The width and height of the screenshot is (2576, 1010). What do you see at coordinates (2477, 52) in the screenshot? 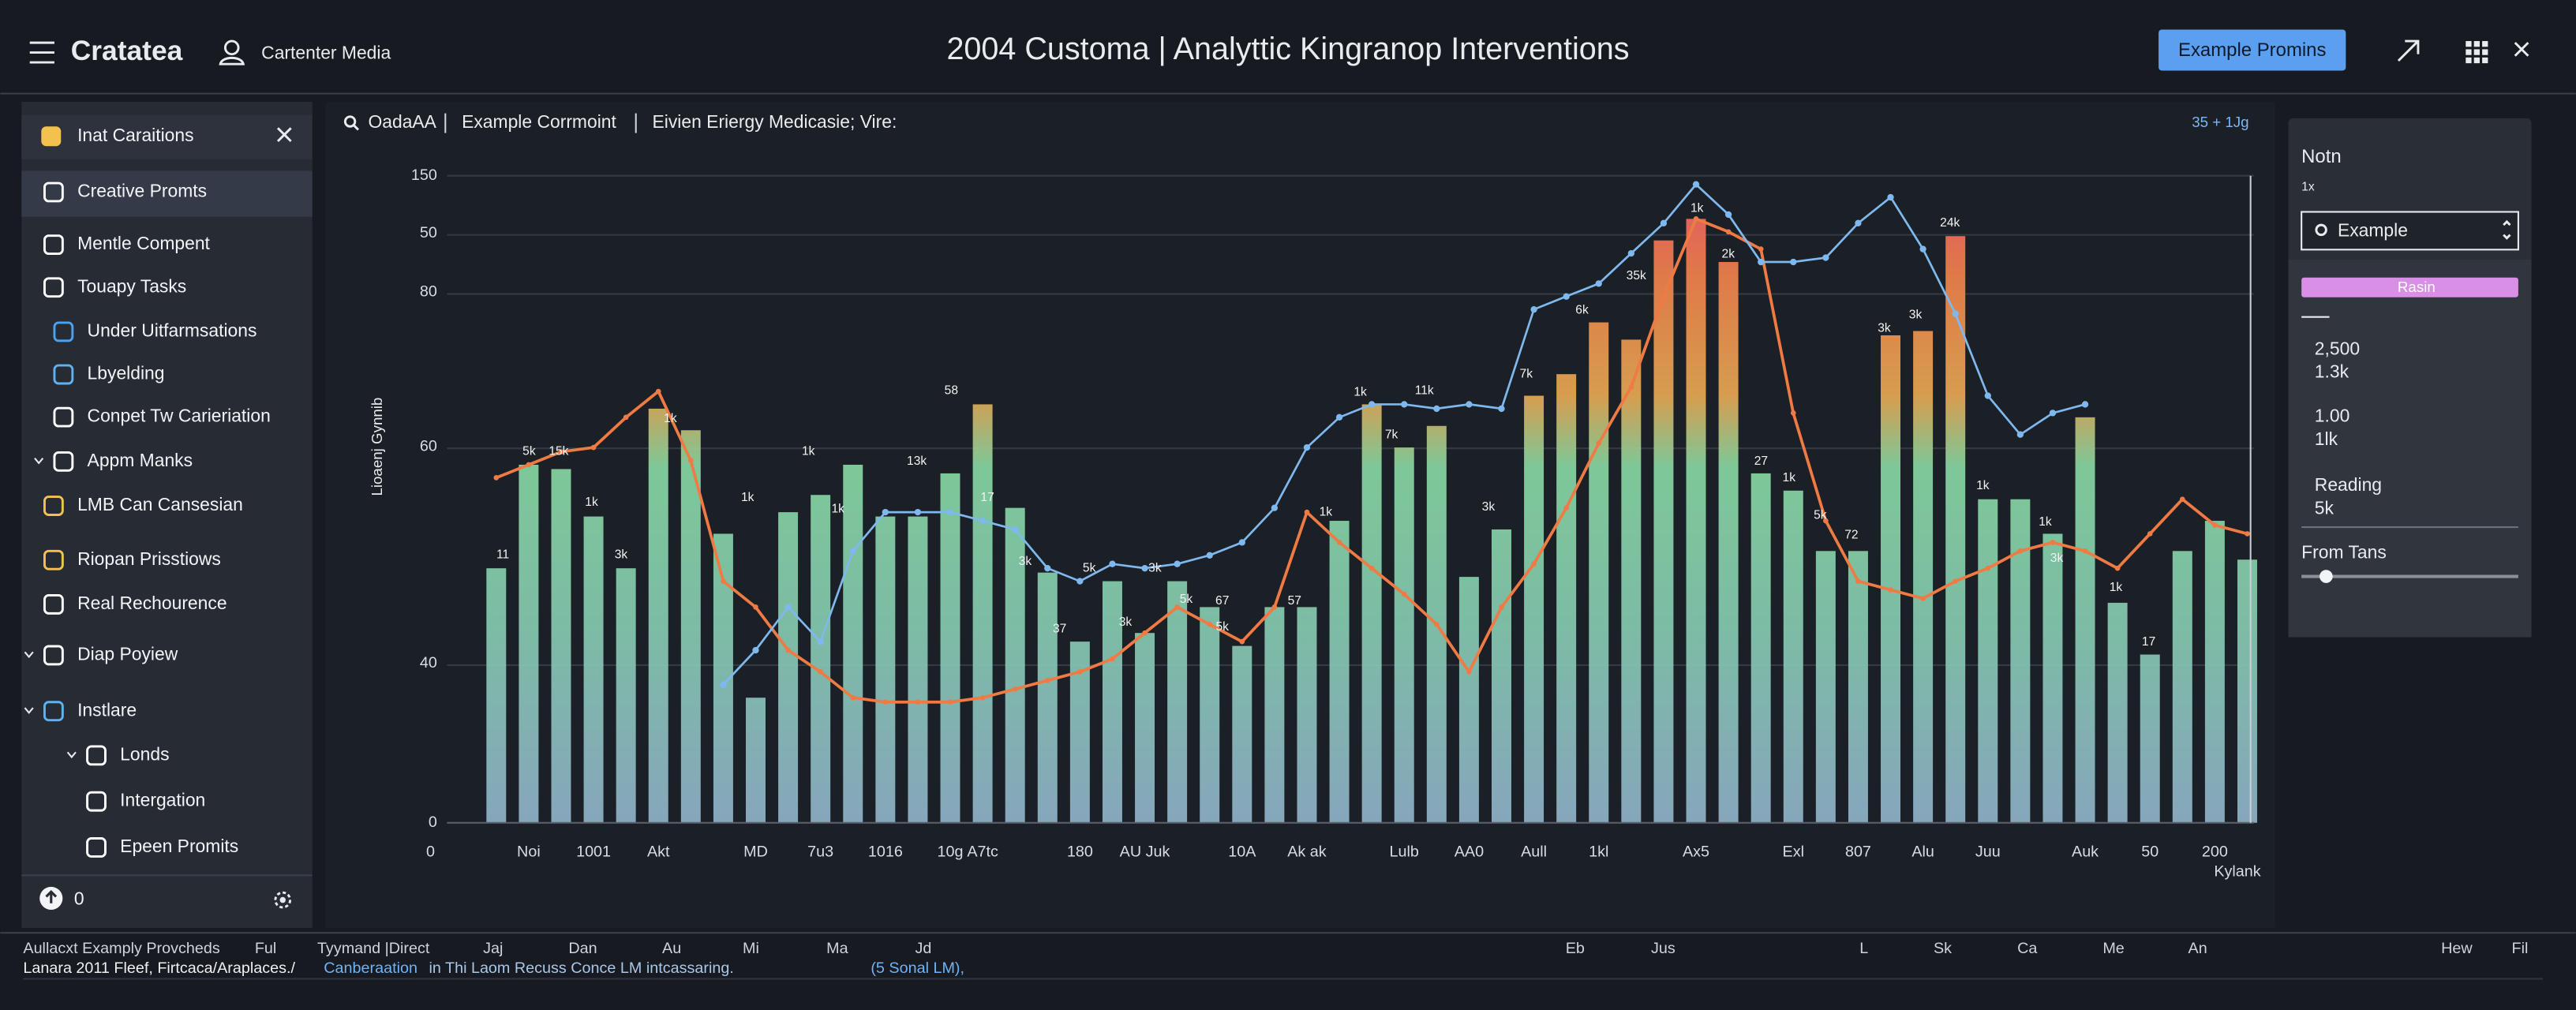
I see `apps-icon` at bounding box center [2477, 52].